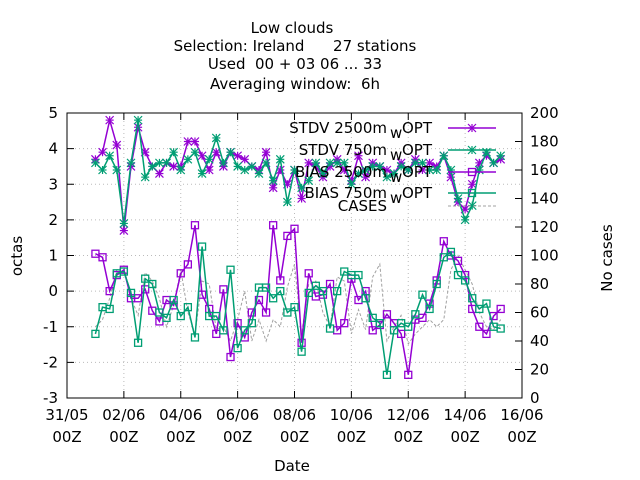 This screenshot has width=640, height=480. Describe the element at coordinates (292, 28) in the screenshot. I see `title-line-1: Low clouds` at that location.